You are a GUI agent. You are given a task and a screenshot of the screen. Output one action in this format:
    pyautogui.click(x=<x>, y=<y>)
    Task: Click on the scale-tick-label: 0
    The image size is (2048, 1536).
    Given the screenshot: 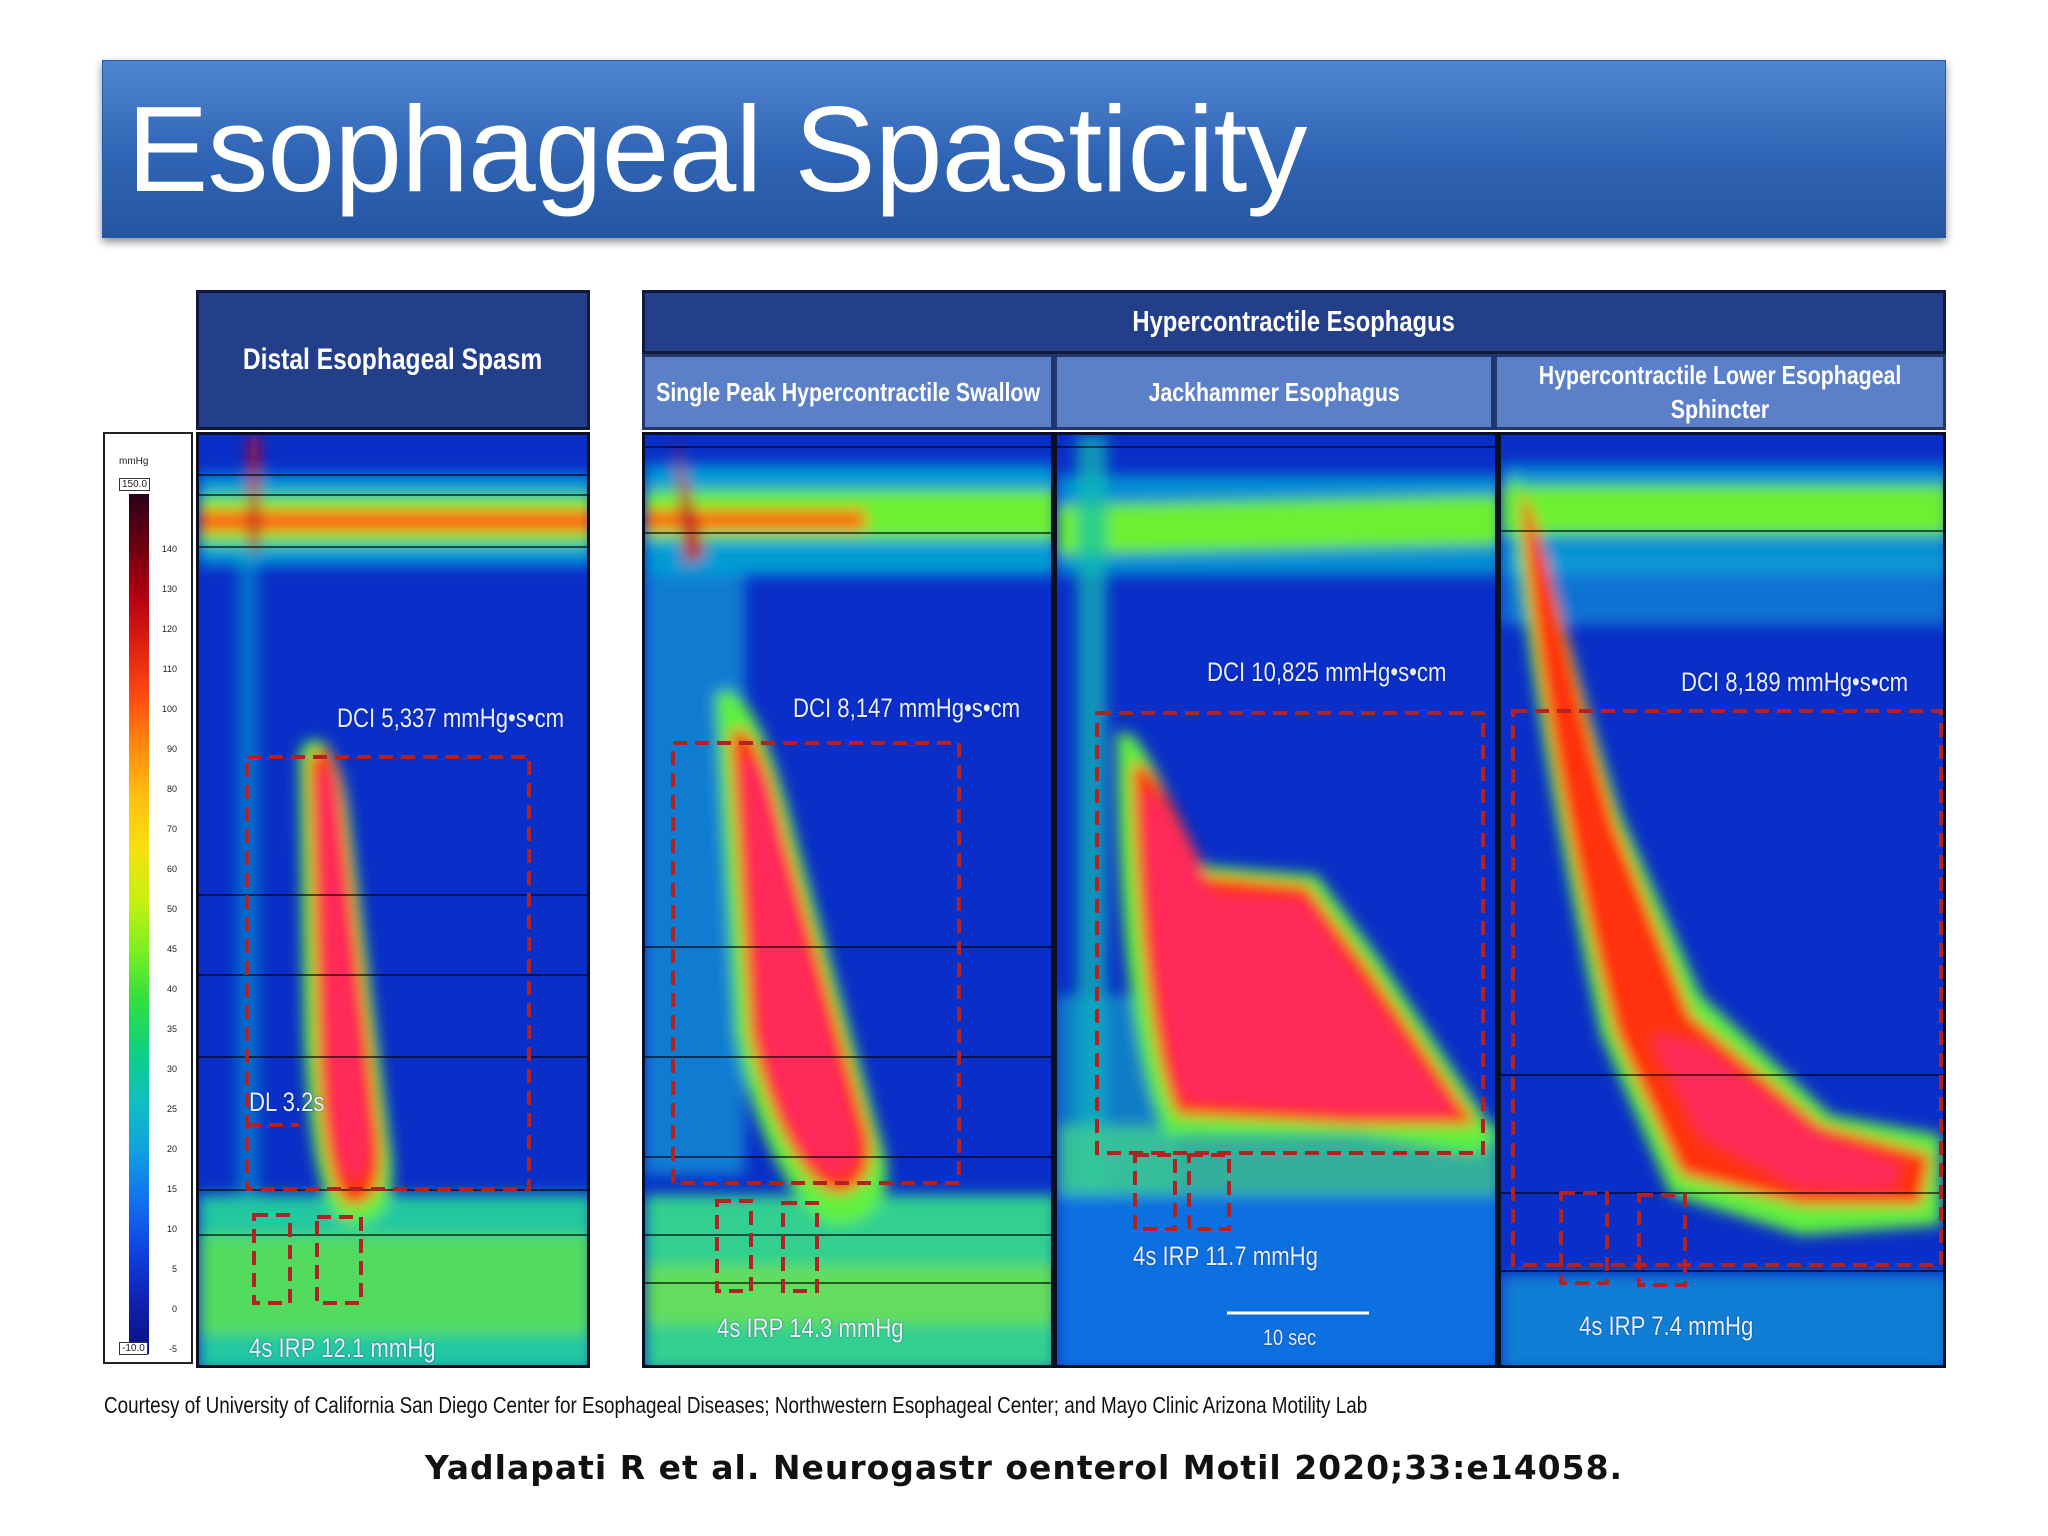 What is the action you would take?
    pyautogui.click(x=174, y=1309)
    